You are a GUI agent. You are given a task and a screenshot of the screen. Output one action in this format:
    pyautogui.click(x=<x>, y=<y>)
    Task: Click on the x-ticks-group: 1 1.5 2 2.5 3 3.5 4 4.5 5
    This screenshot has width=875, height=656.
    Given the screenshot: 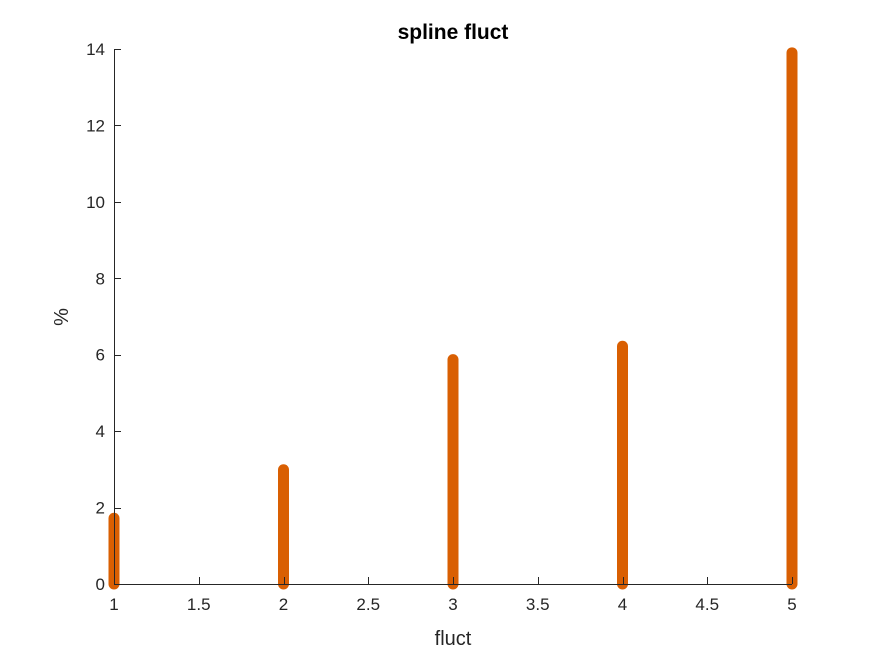 What is the action you would take?
    pyautogui.click(x=453, y=595)
    